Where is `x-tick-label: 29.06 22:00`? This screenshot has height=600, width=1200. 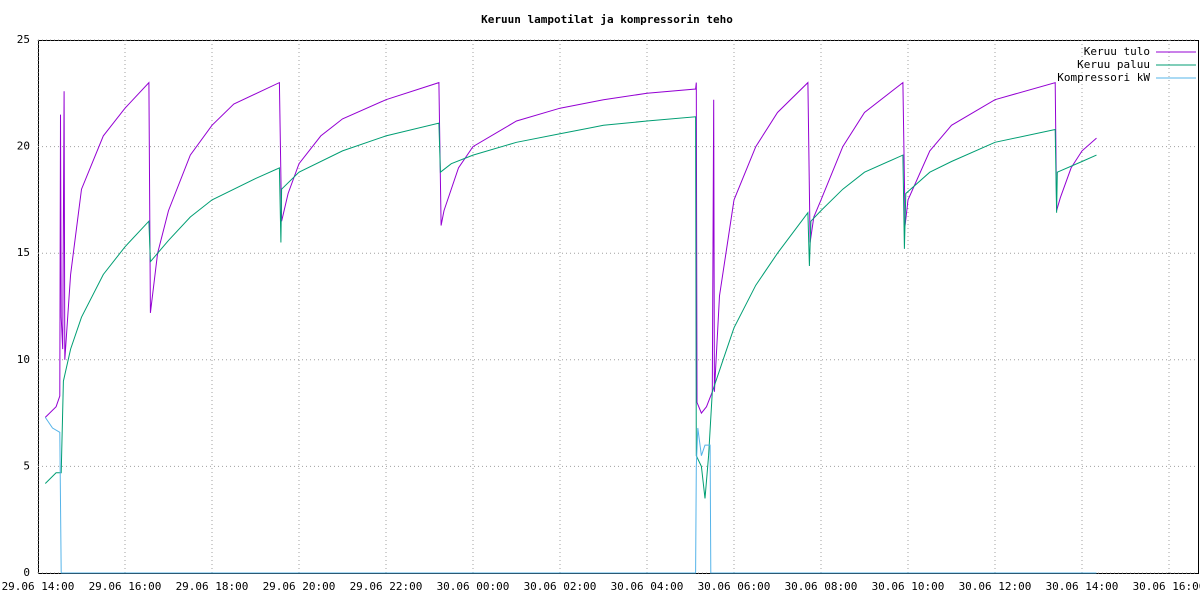
x-tick-label: 29.06 22:00 is located at coordinates (386, 586).